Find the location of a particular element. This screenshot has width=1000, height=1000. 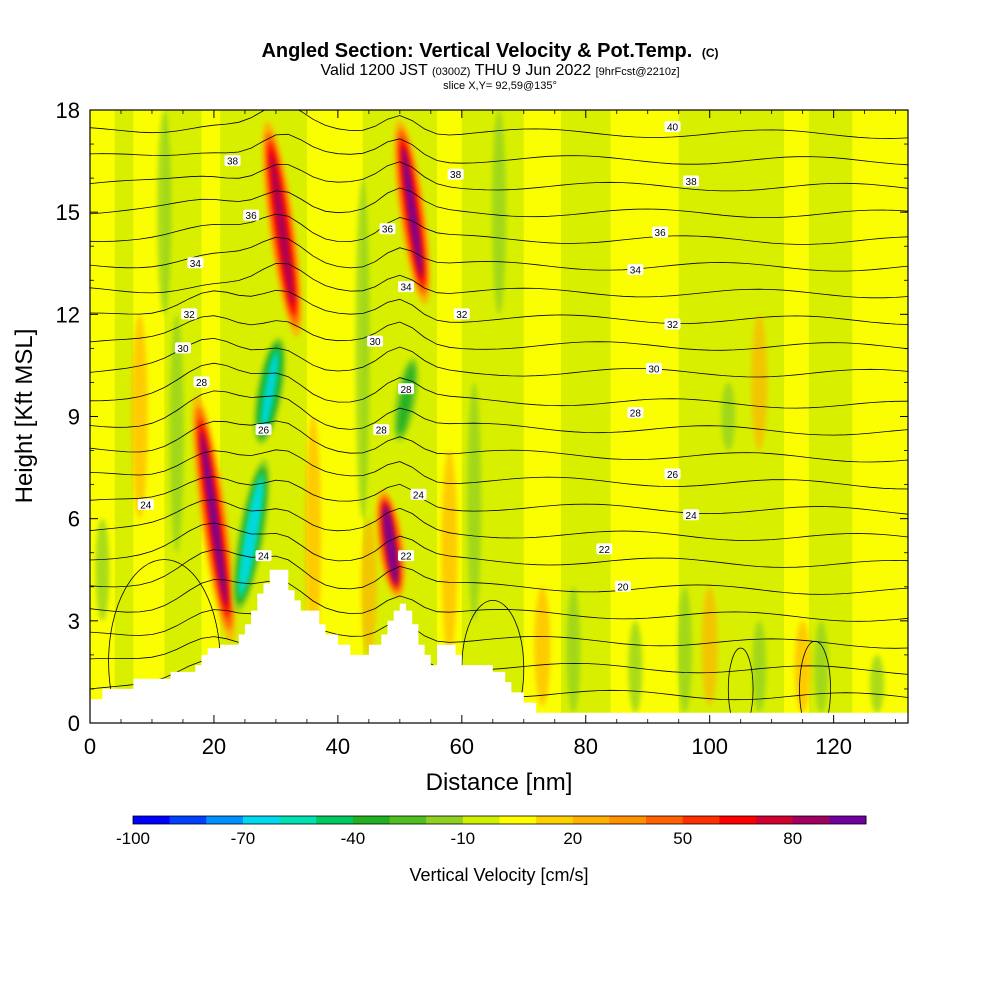

isentrope-label-10: 32 is located at coordinates (189, 314).